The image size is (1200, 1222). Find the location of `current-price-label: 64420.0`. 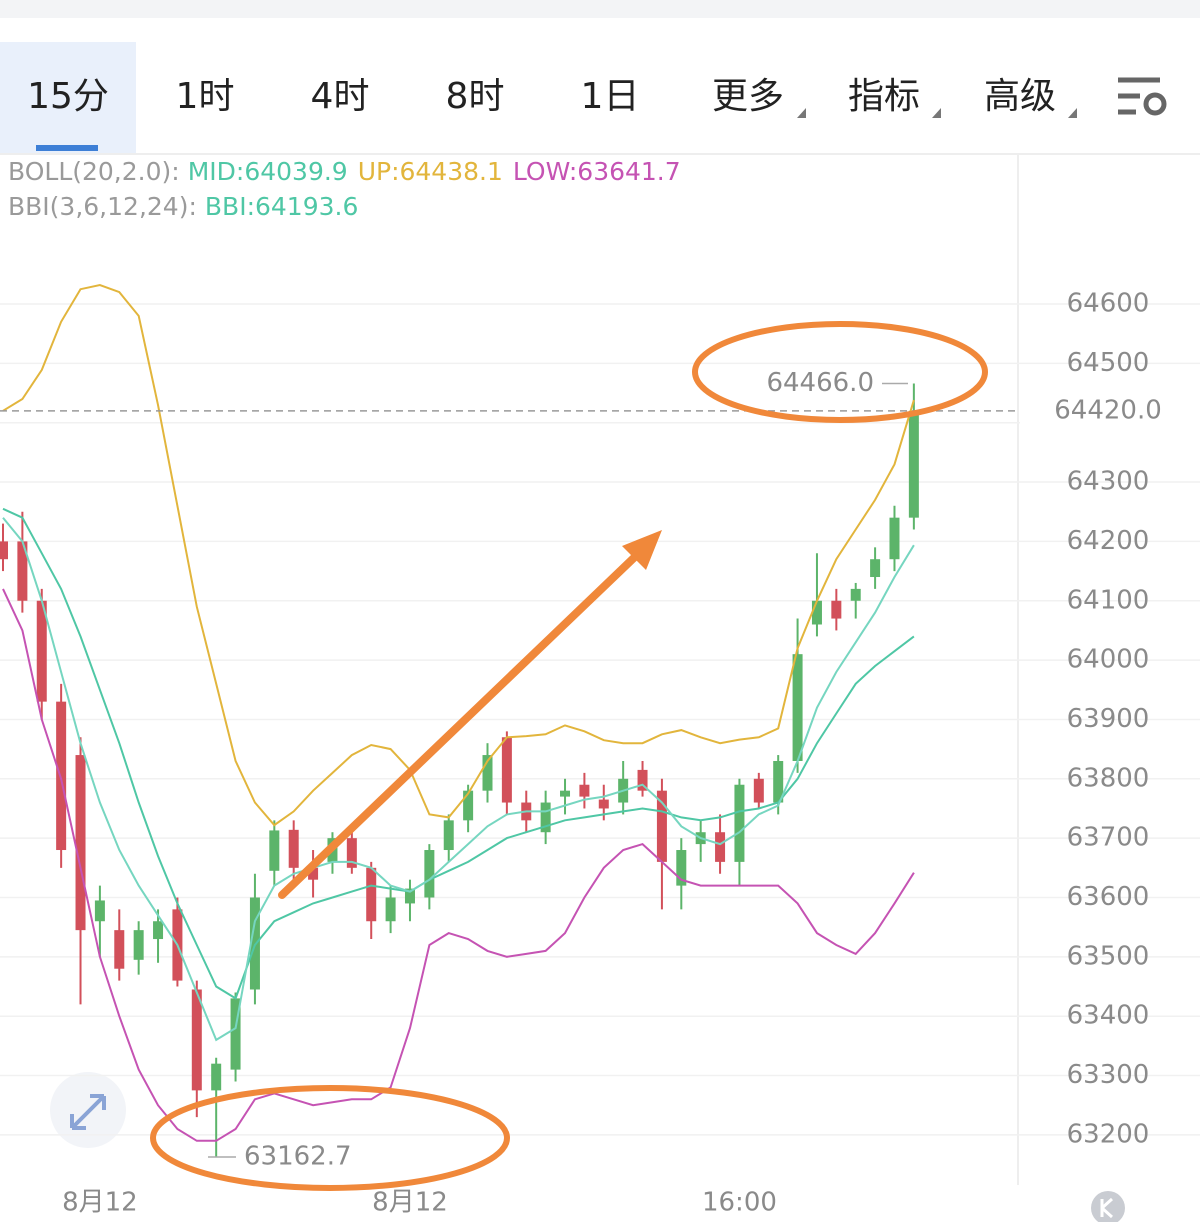

current-price-label: 64420.0 is located at coordinates (1108, 410).